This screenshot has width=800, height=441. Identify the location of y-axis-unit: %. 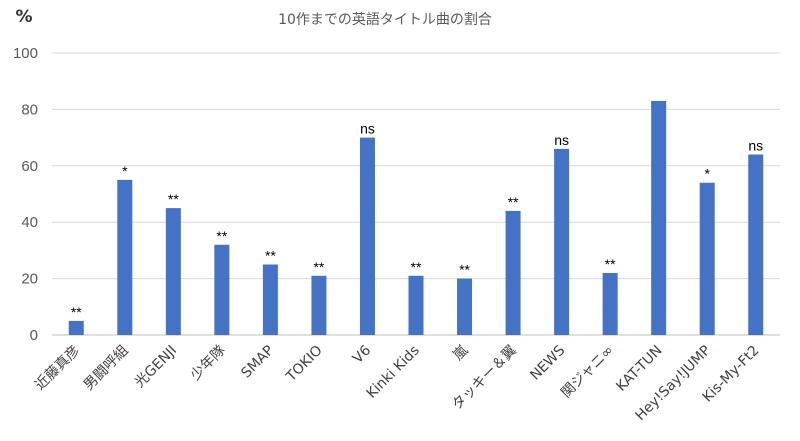
(23, 17).